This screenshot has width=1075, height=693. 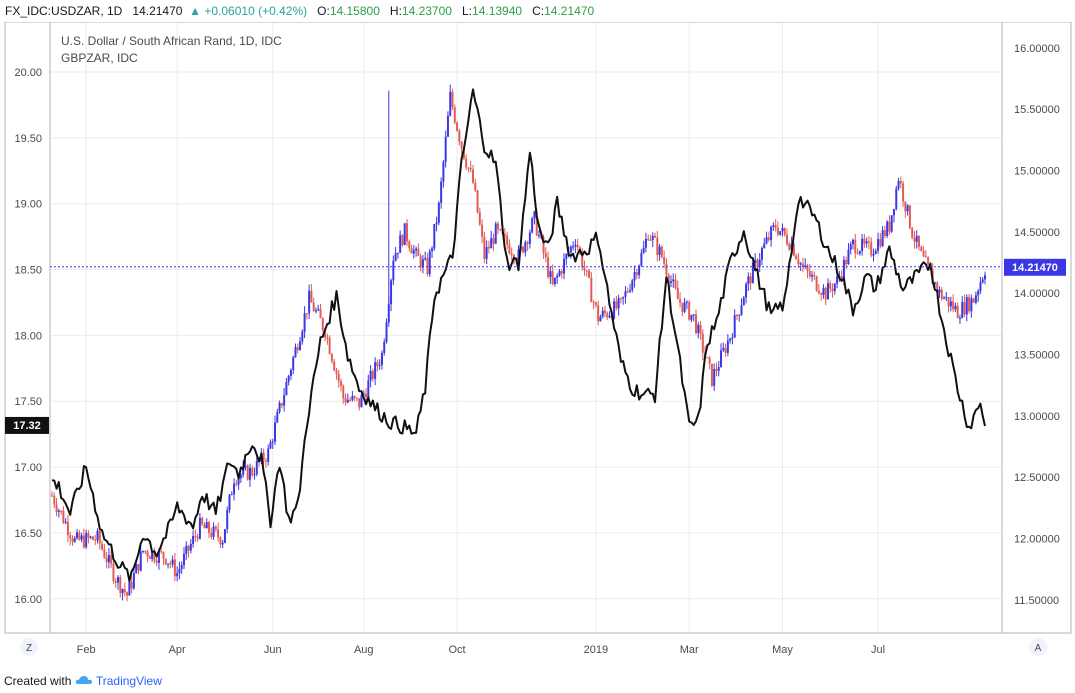 I want to click on right-current-badge: 14.21470, so click(x=1035, y=267).